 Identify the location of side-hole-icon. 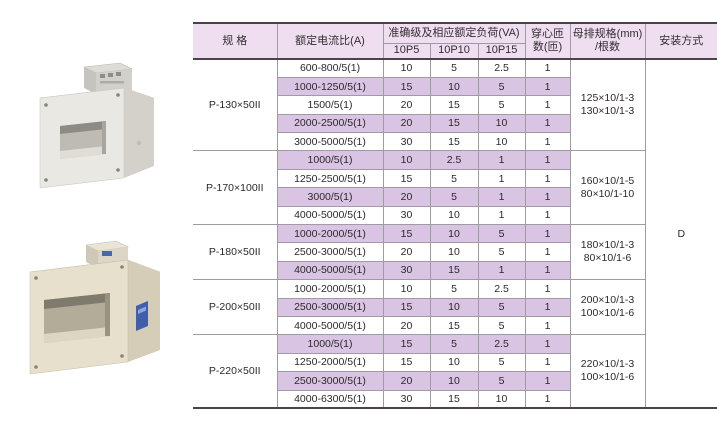
(139, 143).